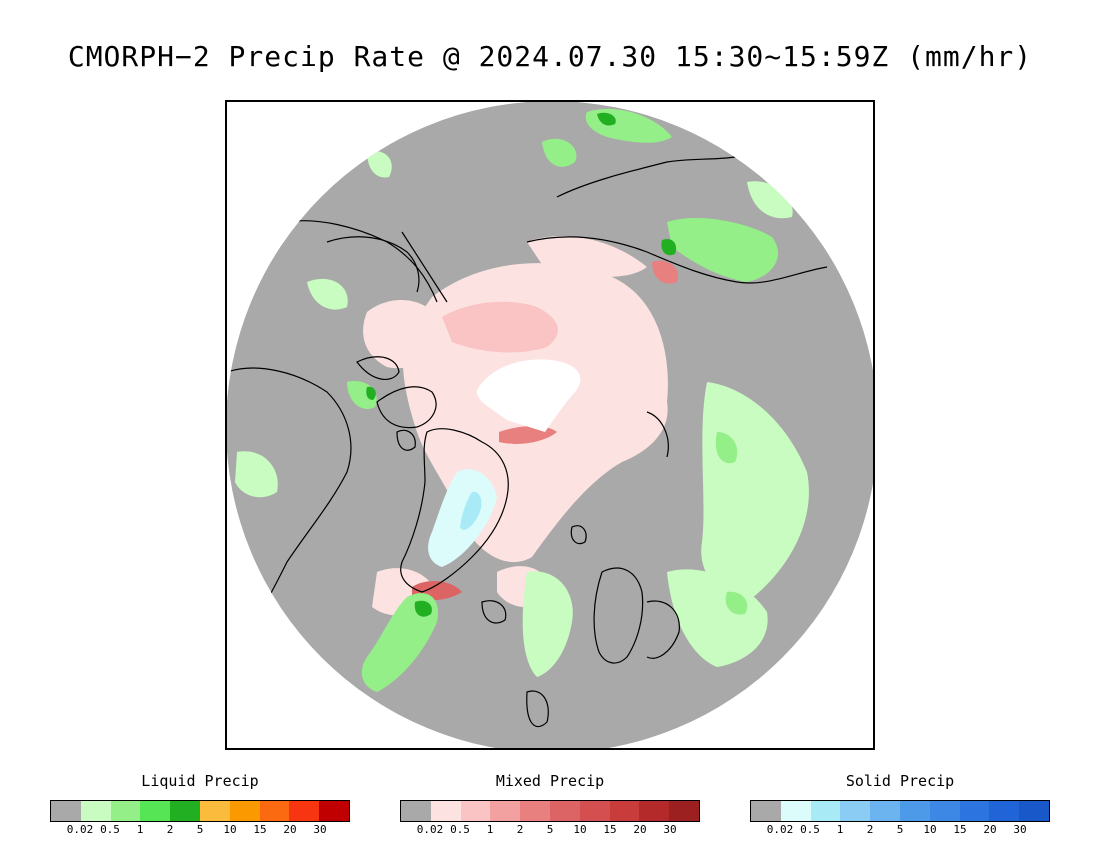  Describe the element at coordinates (528, 395) in the screenshot. I see `no-data-area` at that location.